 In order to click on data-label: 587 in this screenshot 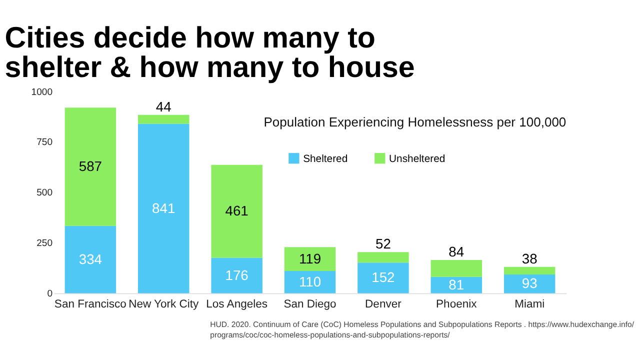, I will do `click(90, 166)`.